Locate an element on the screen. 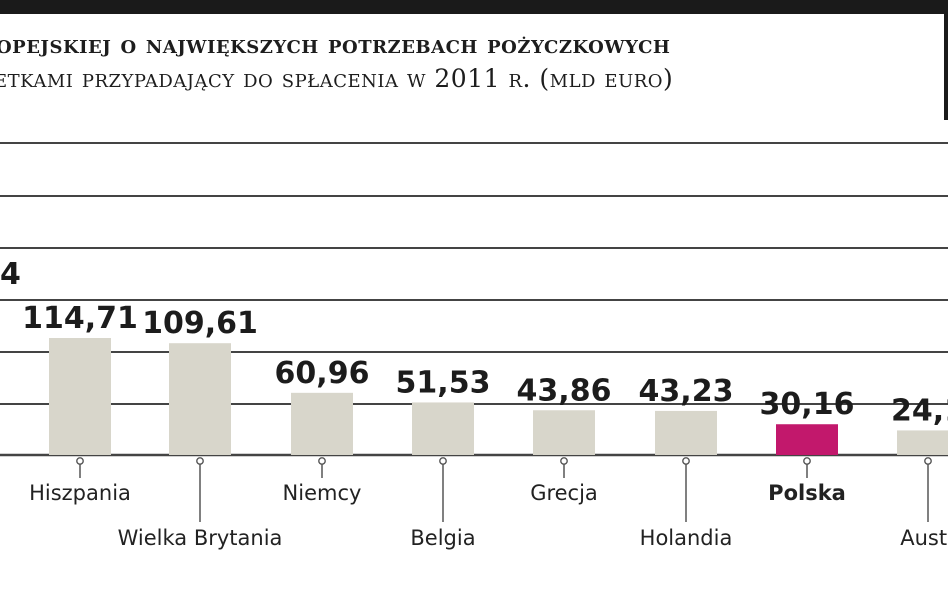 This screenshot has width=948, height=593. value-label: 51,53 is located at coordinates (443, 382).